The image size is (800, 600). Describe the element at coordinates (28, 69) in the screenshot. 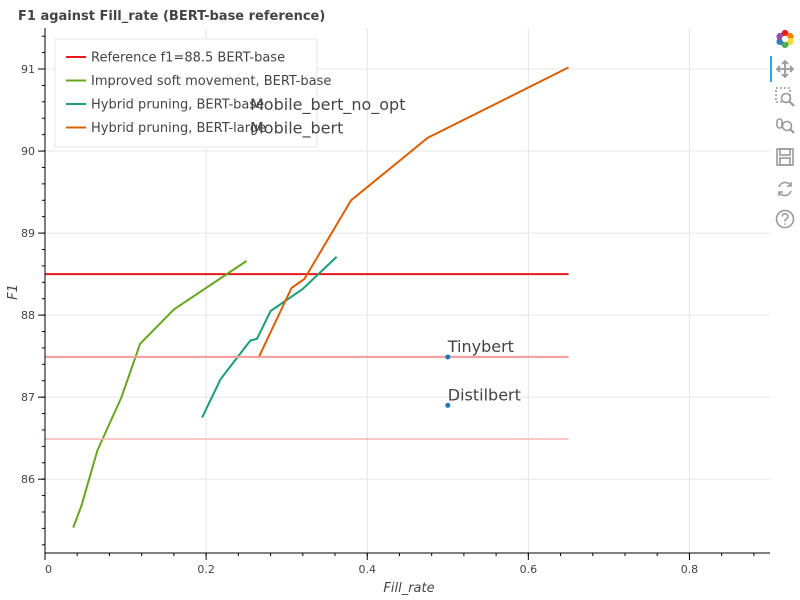

I see `y-tick-label: 91` at that location.